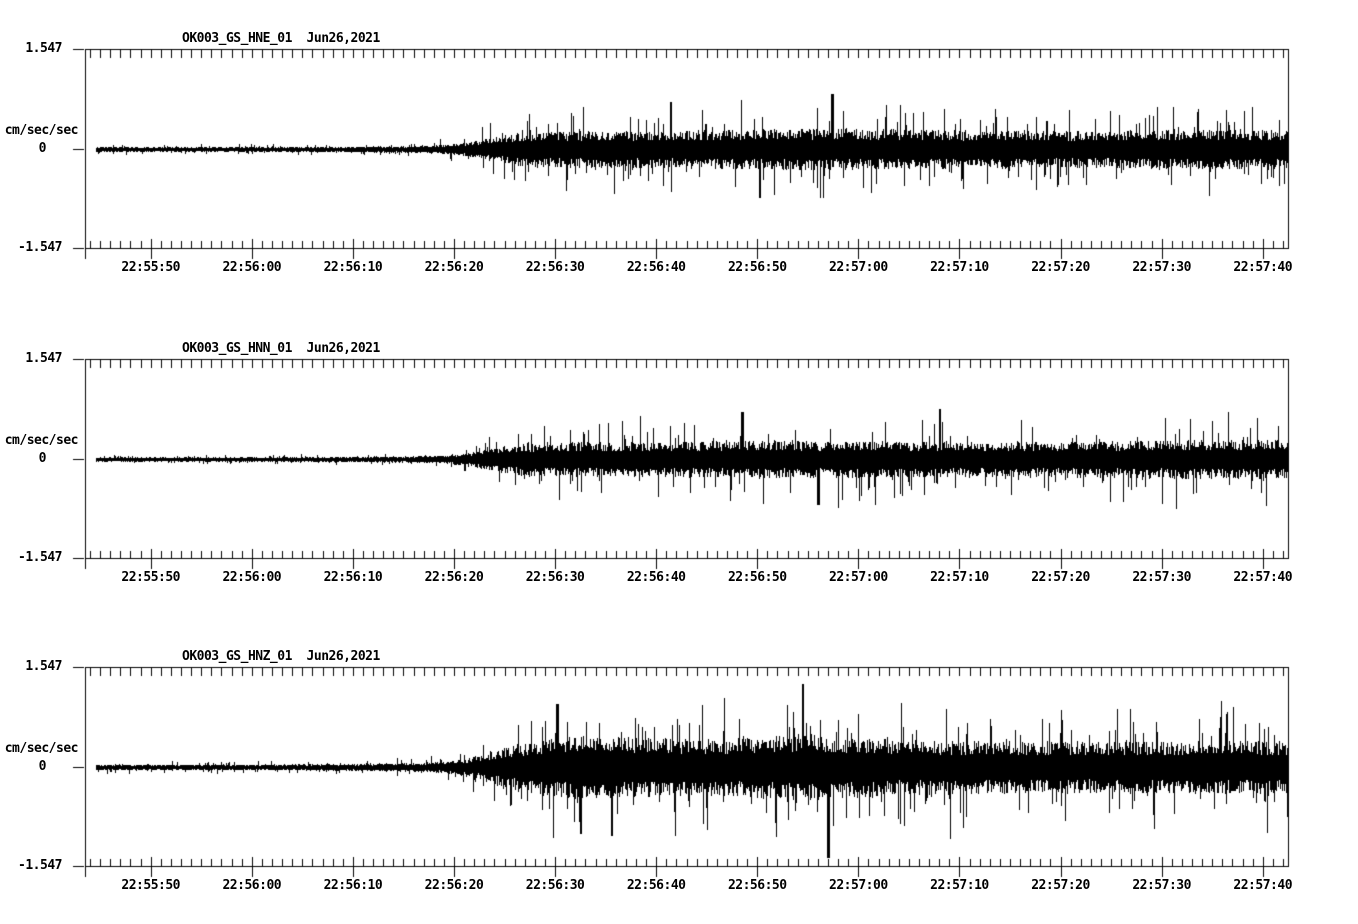  What do you see at coordinates (281, 656) in the screenshot?
I see `panel-title: OK003_GS_HNZ_01 Jun26,2021` at bounding box center [281, 656].